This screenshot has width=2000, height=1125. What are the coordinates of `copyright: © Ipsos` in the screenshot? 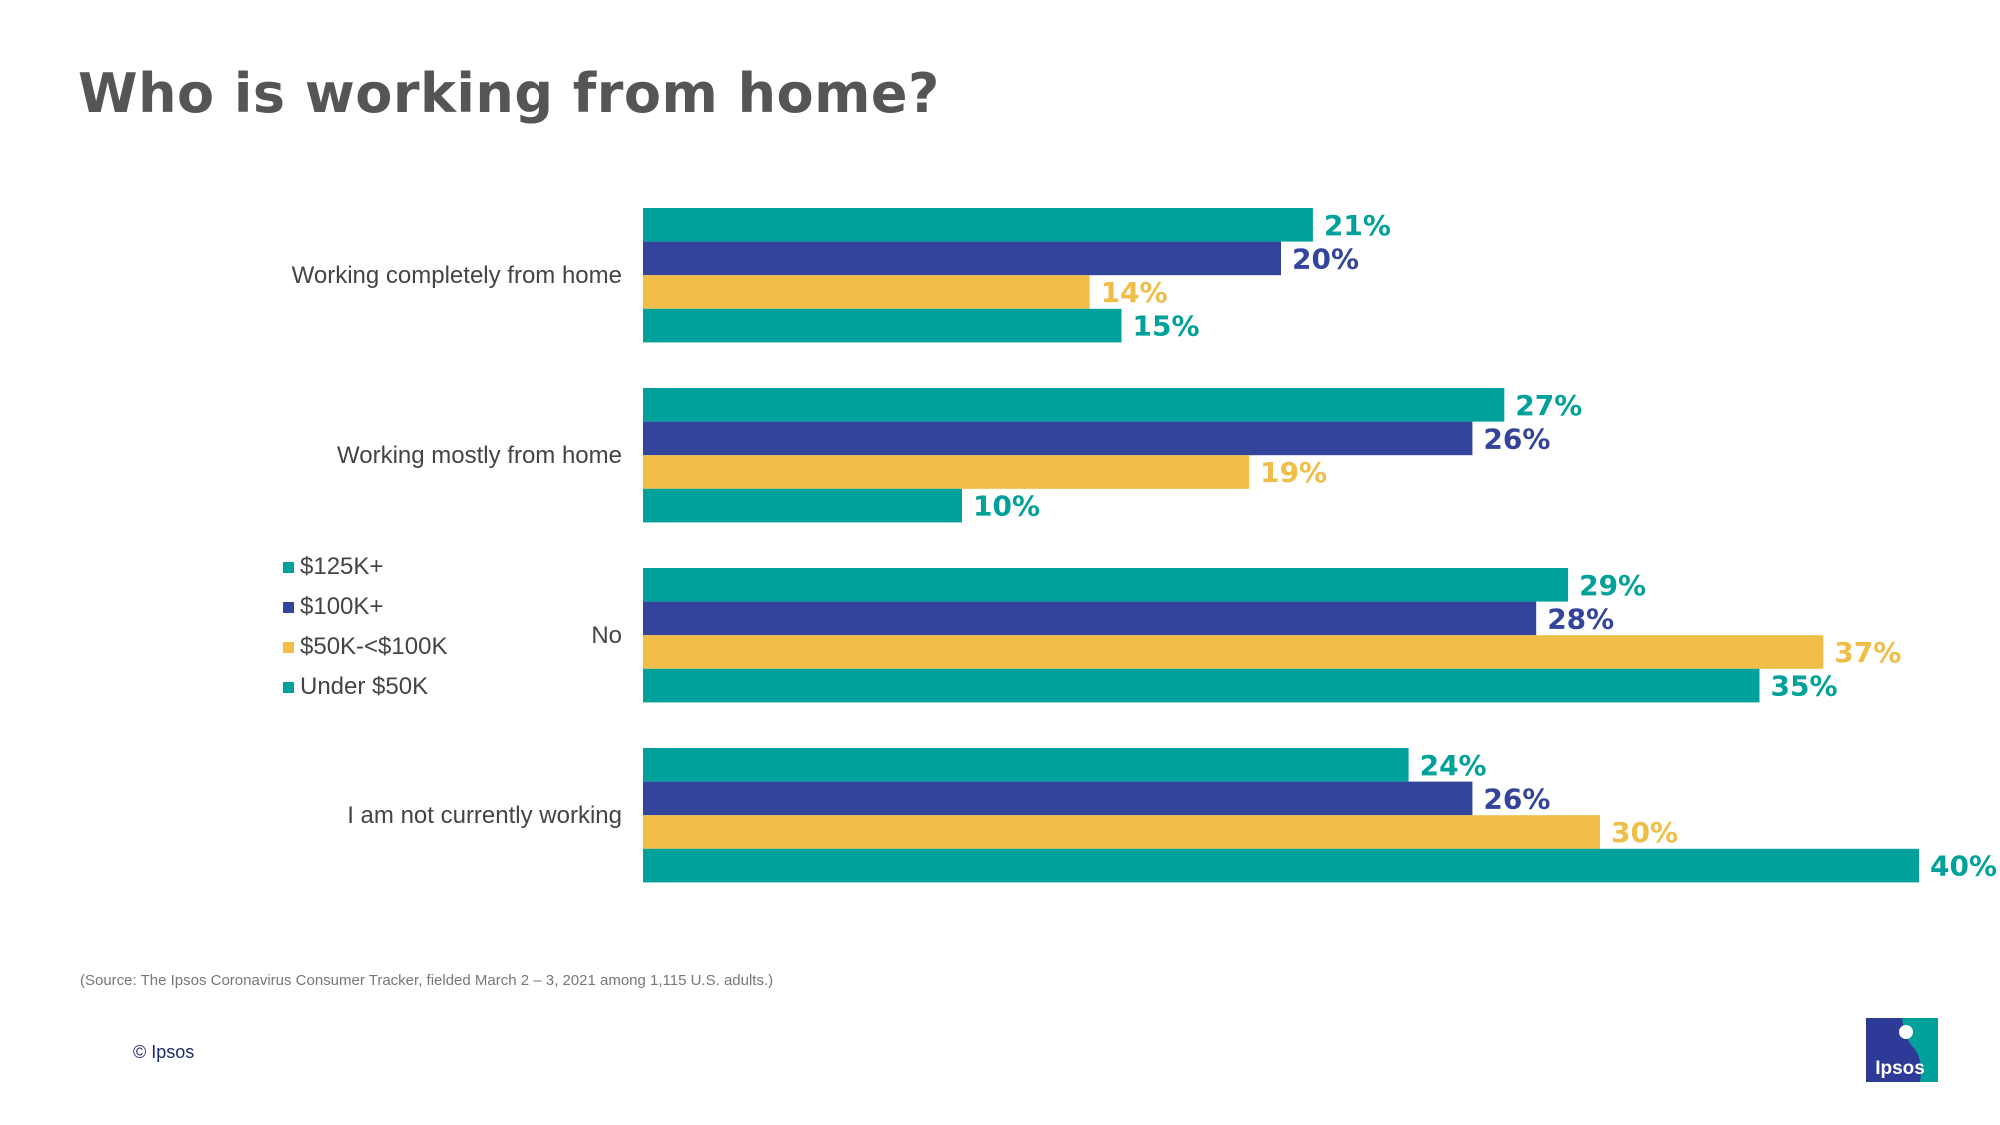 It's located at (164, 1052).